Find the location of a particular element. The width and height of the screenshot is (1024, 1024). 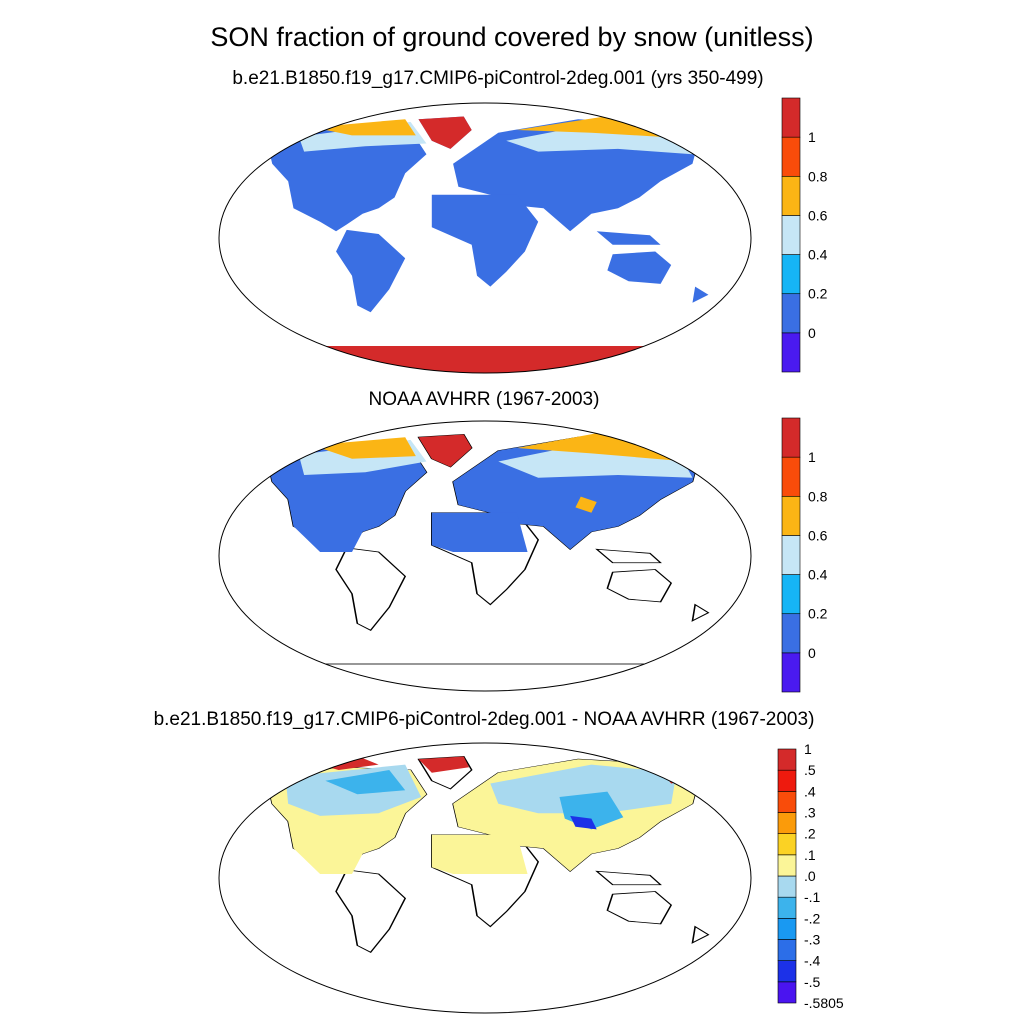

colorbar-label: .3 is located at coordinates (810, 813).